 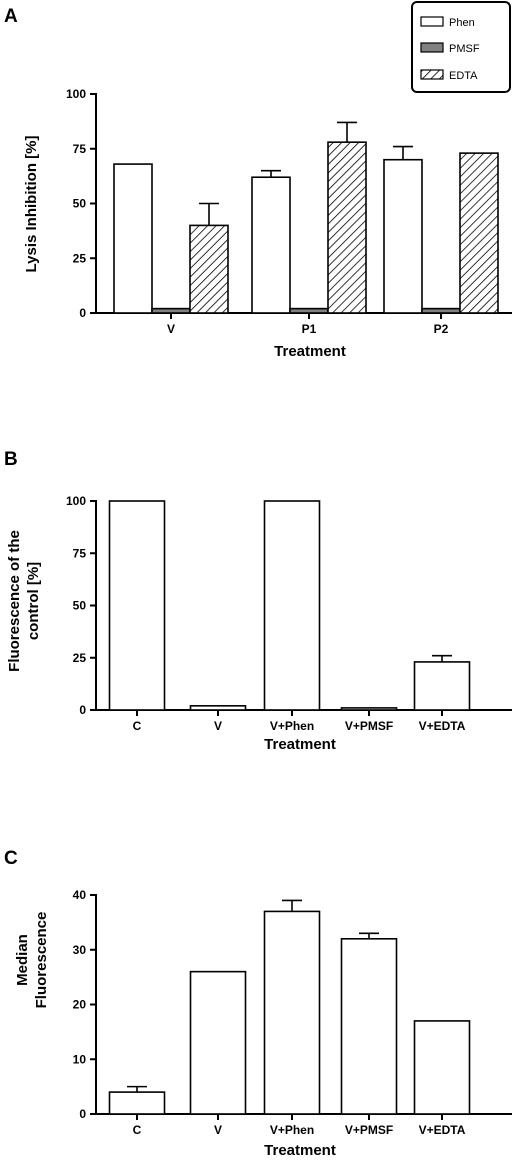 What do you see at coordinates (464, 49) in the screenshot?
I see `legend-label-pmsf: PMSF` at bounding box center [464, 49].